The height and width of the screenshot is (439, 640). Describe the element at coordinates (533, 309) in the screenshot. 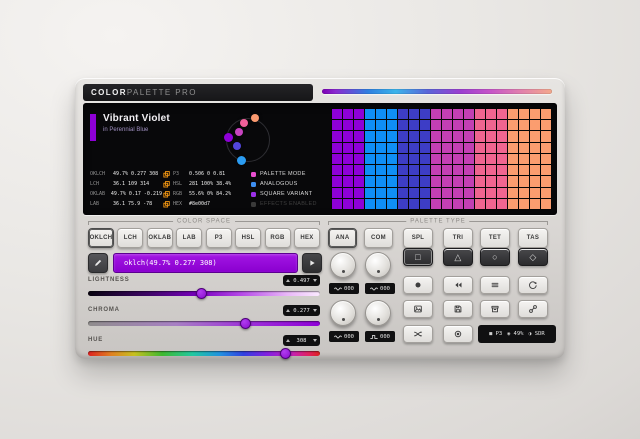

I see `link-button` at that location.